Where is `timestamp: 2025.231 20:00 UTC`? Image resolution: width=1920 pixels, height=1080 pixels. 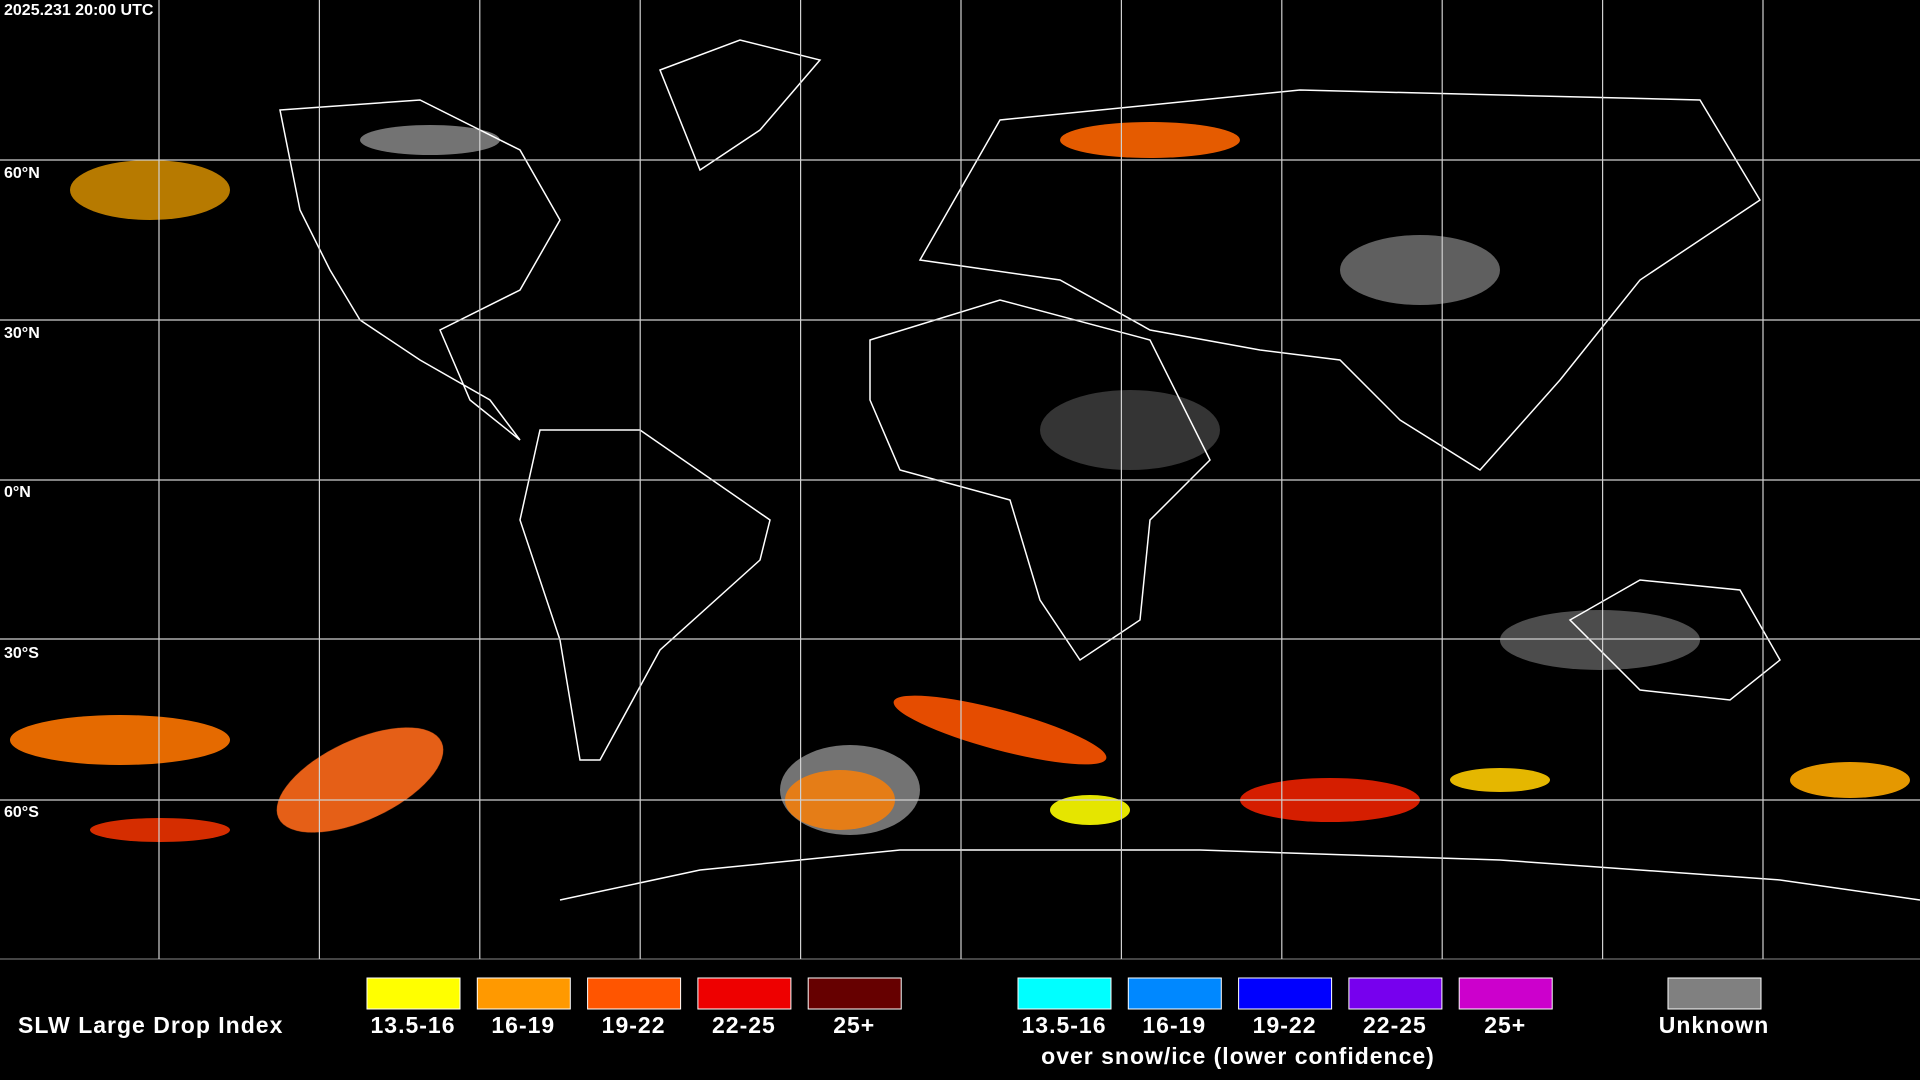
timestamp: 2025.231 20:00 UTC is located at coordinates (79, 10).